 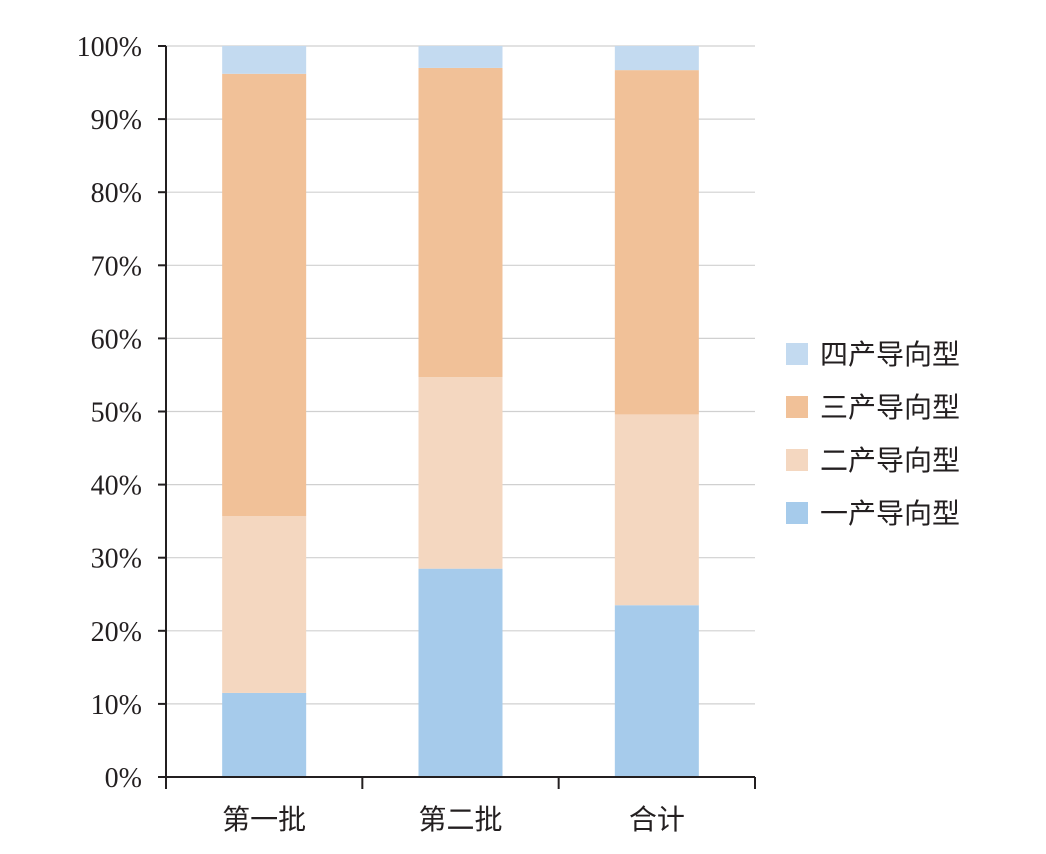 What do you see at coordinates (116, 486) in the screenshot?
I see `y-tick-label: 40%` at bounding box center [116, 486].